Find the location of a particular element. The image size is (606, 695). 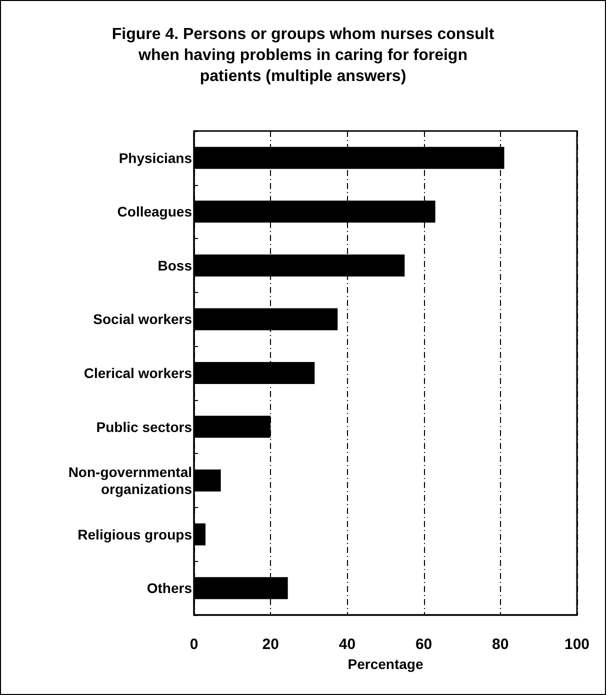

y-tick-label: Clerical workers is located at coordinates (138, 373).